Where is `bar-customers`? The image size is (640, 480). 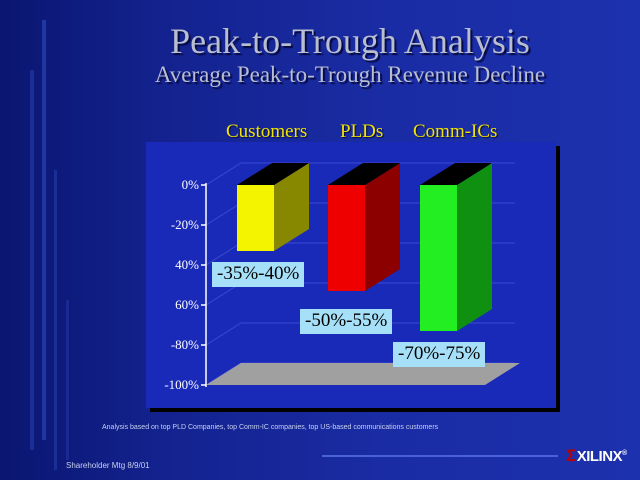
bar-customers is located at coordinates (255, 218).